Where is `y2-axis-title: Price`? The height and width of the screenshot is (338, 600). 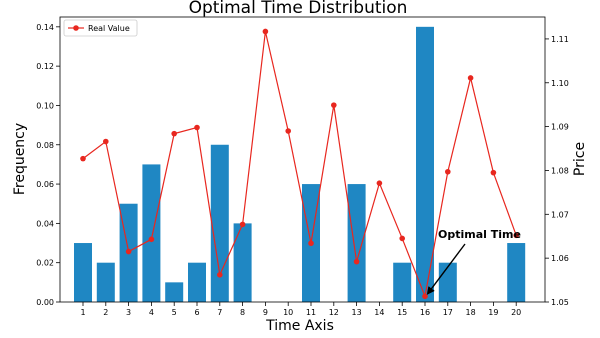
y2-axis-title: Price is located at coordinates (580, 159).